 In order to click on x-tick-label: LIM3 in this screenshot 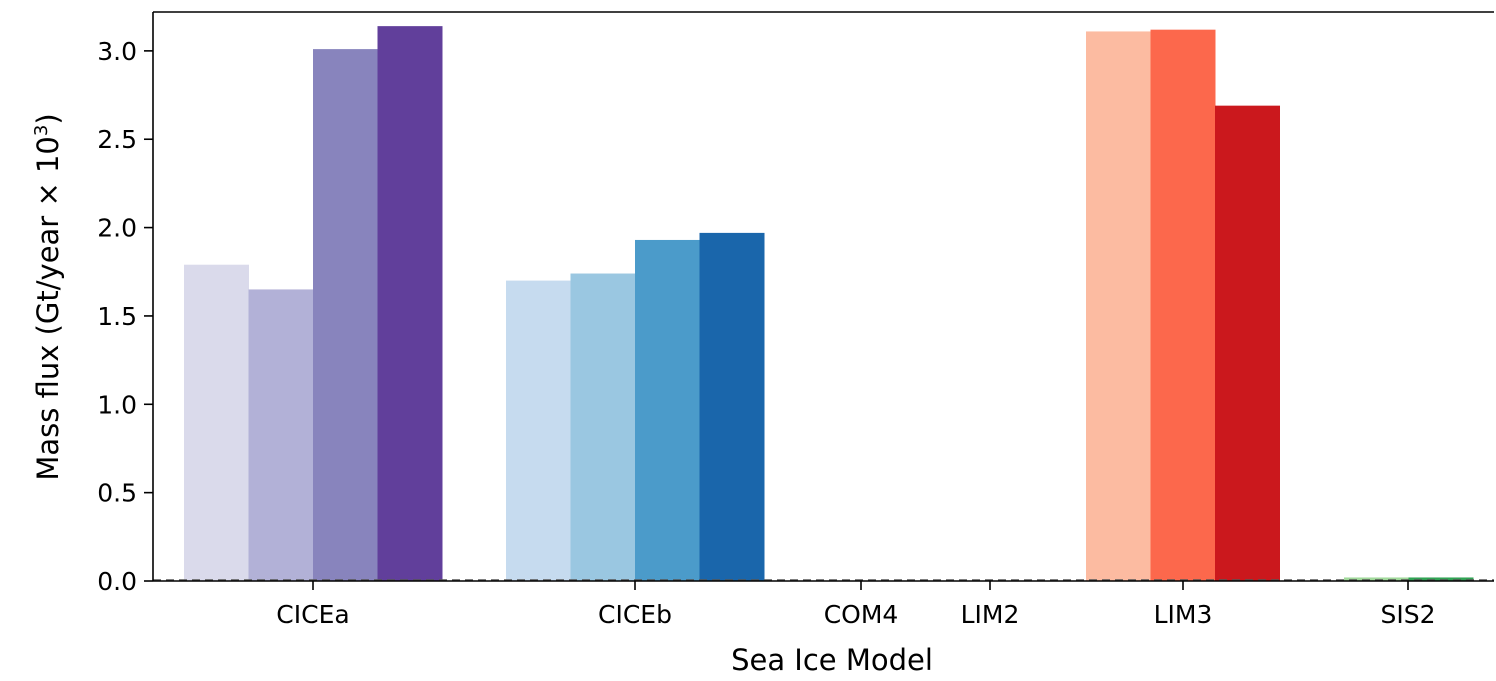, I will do `click(1183, 614)`.